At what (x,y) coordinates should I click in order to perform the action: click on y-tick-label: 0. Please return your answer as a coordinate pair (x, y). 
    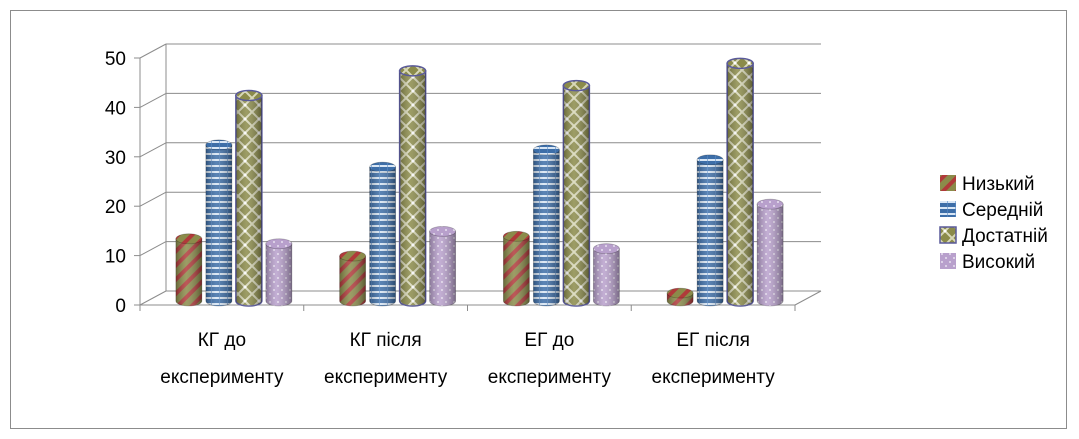
    Looking at the image, I should click on (120, 306).